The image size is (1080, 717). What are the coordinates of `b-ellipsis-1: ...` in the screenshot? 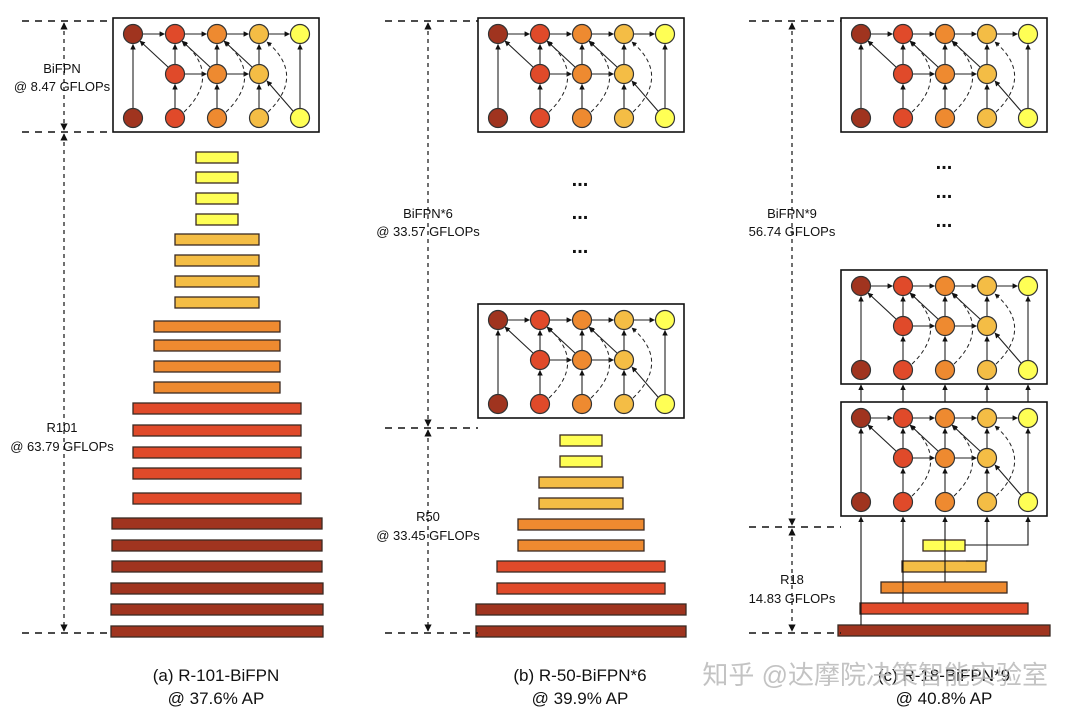 It's located at (580, 180).